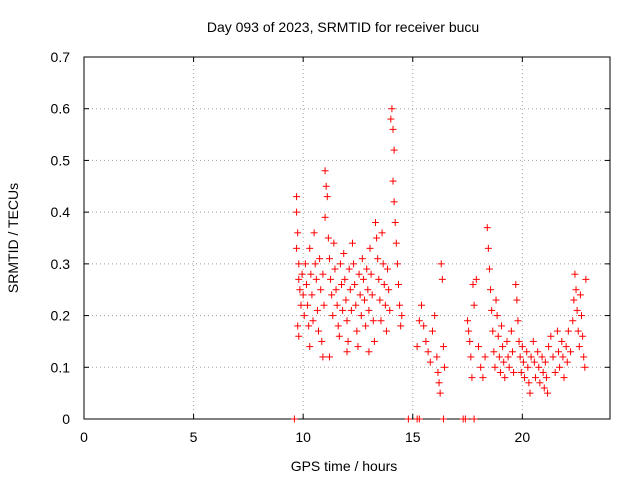  Describe the element at coordinates (84, 437) in the screenshot. I see `x-tick-label: 0` at that location.